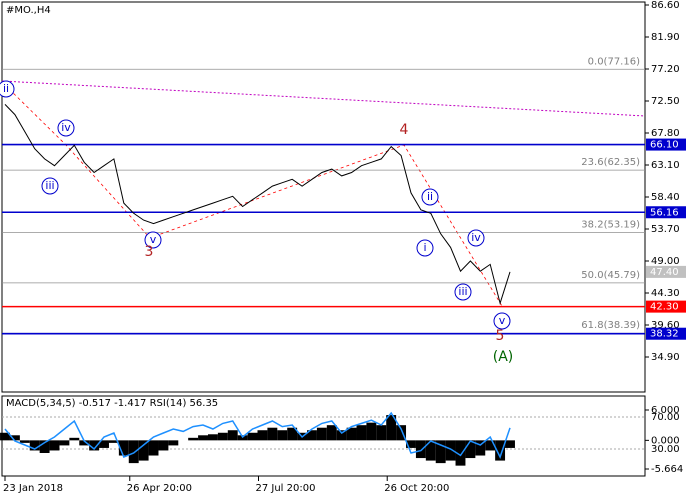 Image resolution: width=700 pixels, height=504 pixels. I want to click on y-tick-label: 81.90, so click(665, 37).